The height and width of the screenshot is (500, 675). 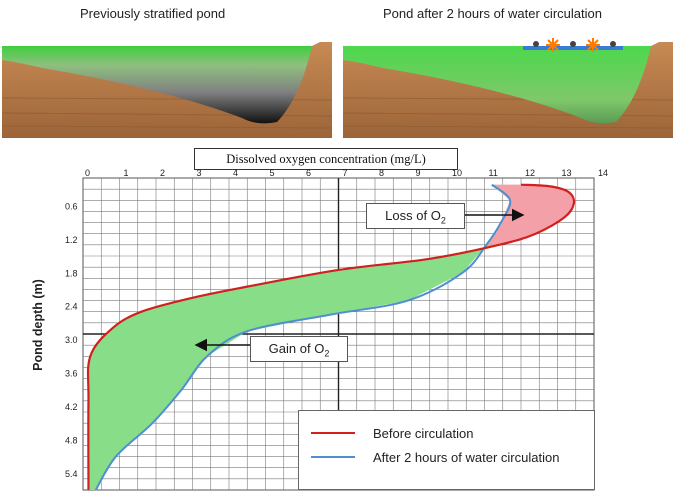 What do you see at coordinates (126, 173) in the screenshot?
I see `x-tick-label: 1` at bounding box center [126, 173].